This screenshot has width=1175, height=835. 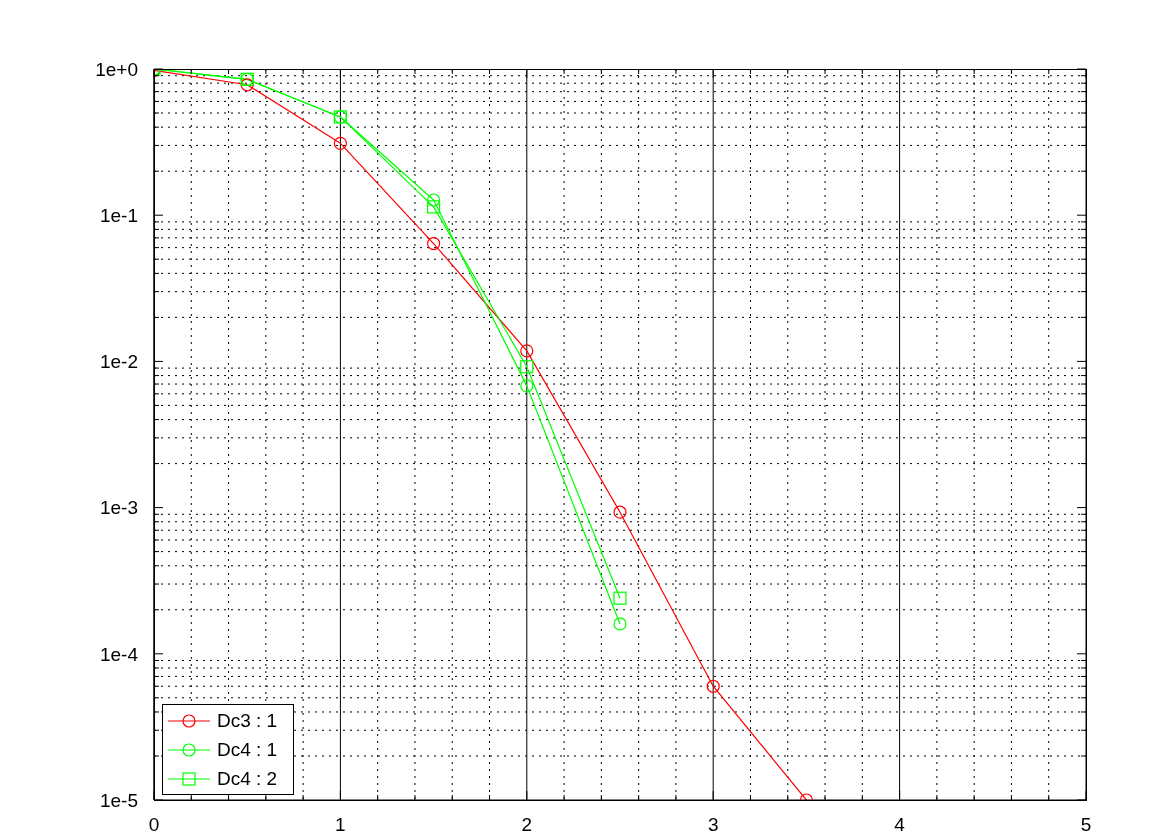 What do you see at coordinates (118, 362) in the screenshot?
I see `y-tick-label: 1e-2` at bounding box center [118, 362].